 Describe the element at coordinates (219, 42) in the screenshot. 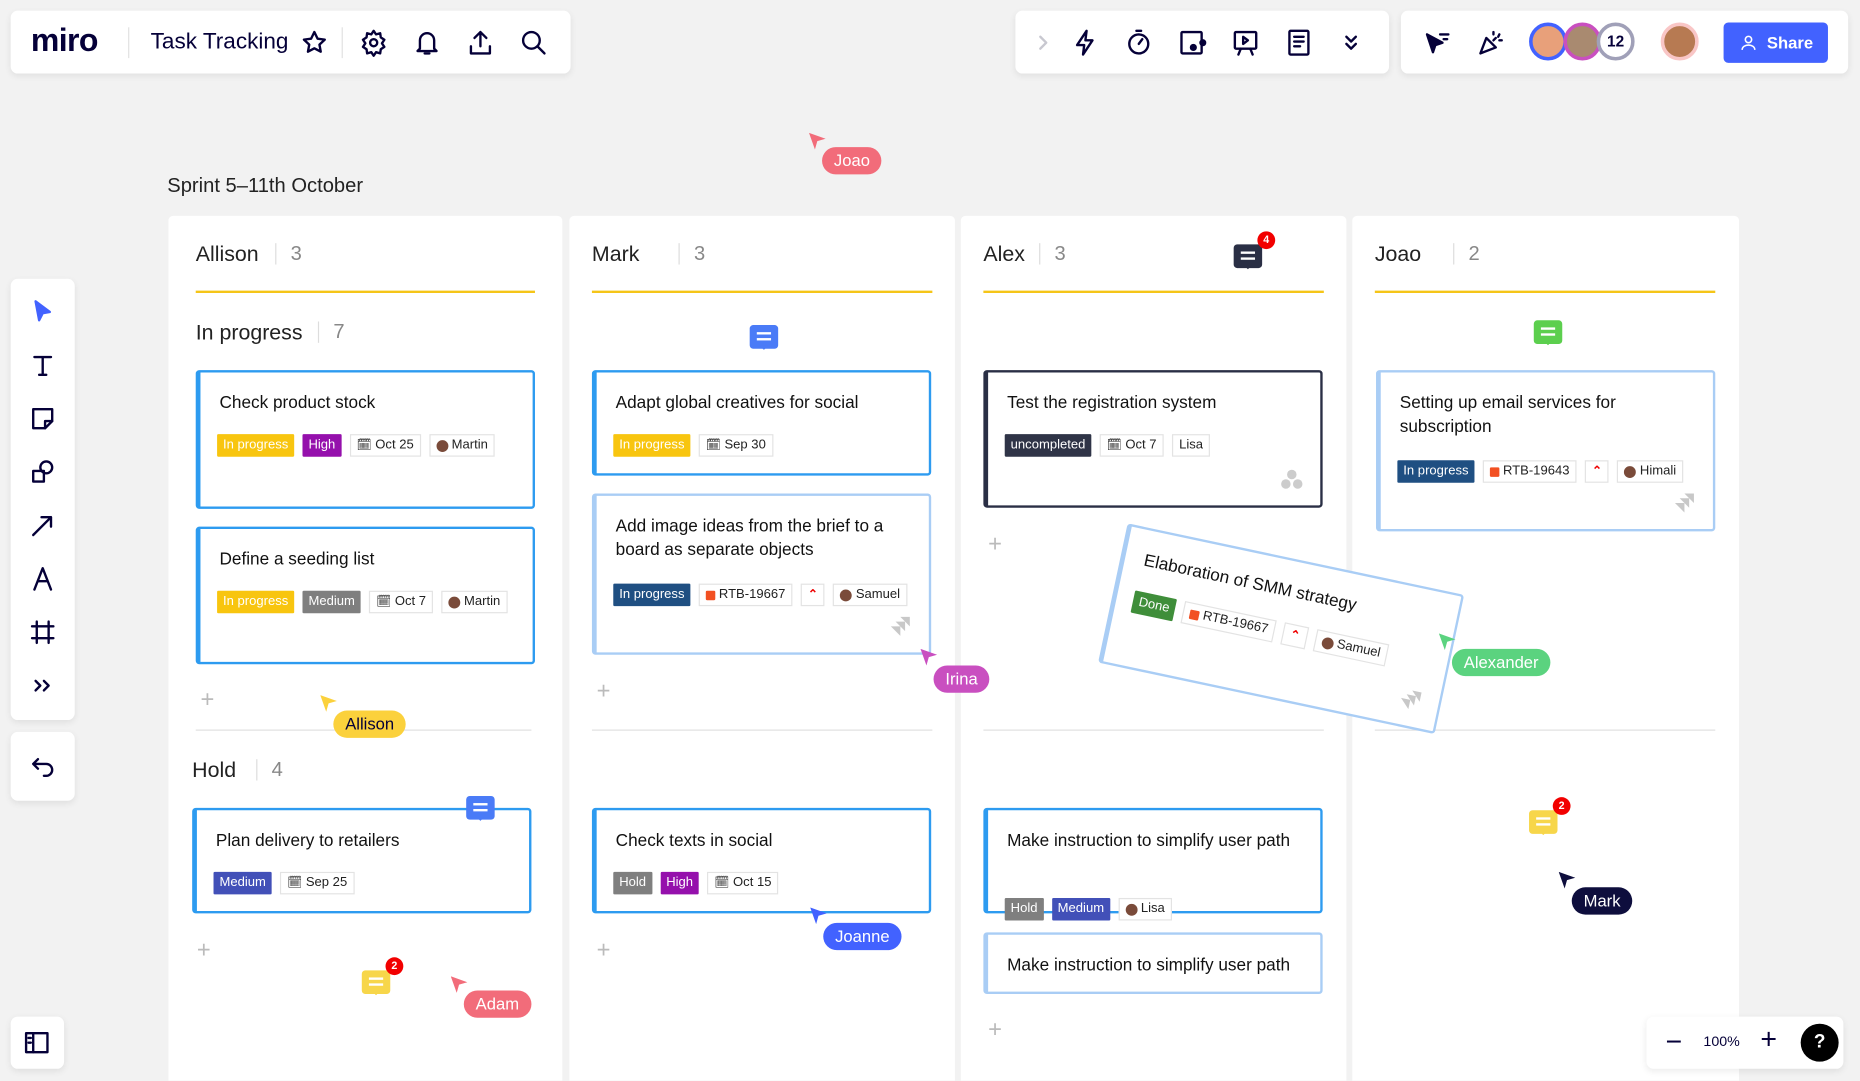

I see `board-title: Task Tracking` at that location.